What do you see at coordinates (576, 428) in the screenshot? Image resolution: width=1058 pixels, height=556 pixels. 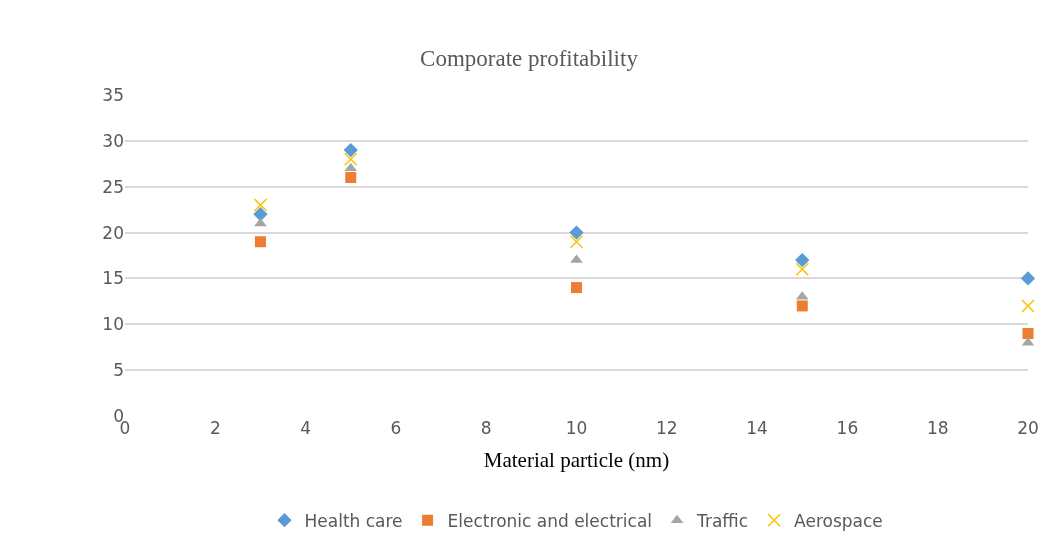 I see `x-tick-label: 10` at bounding box center [576, 428].